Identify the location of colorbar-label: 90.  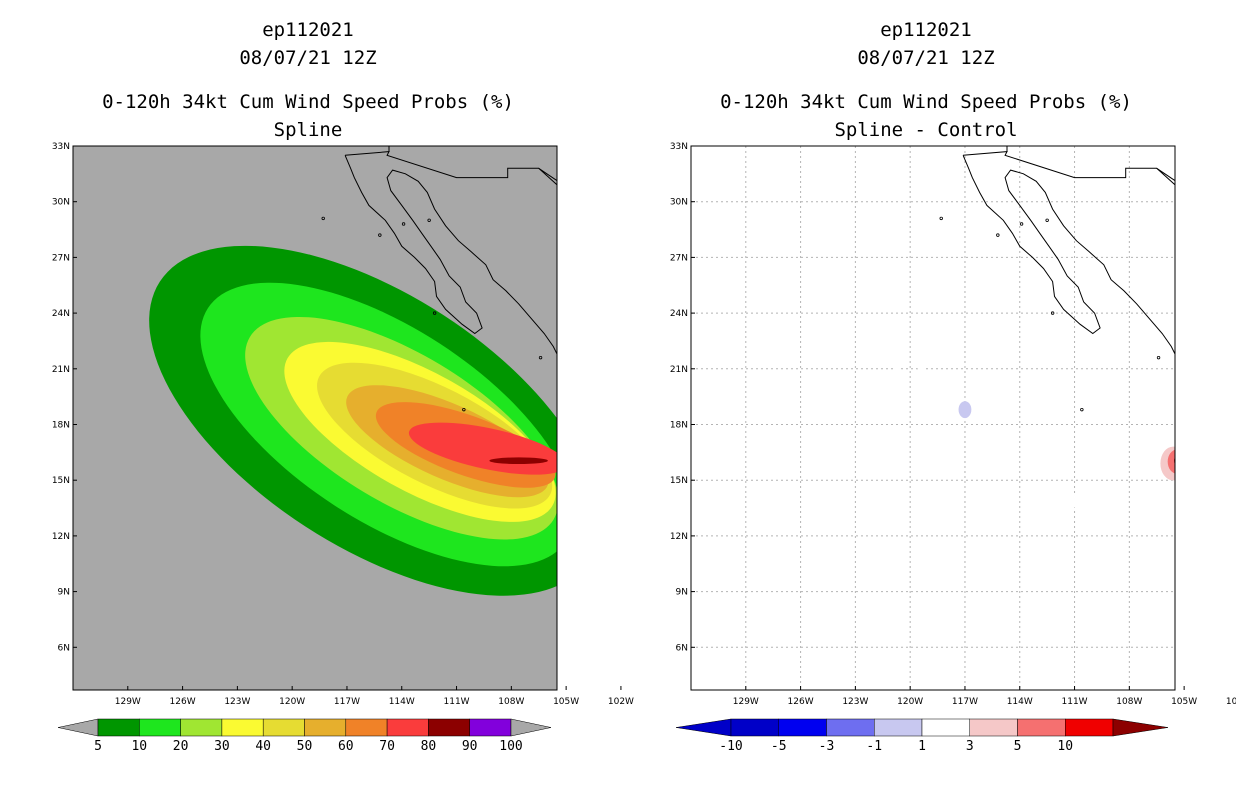
(470, 746).